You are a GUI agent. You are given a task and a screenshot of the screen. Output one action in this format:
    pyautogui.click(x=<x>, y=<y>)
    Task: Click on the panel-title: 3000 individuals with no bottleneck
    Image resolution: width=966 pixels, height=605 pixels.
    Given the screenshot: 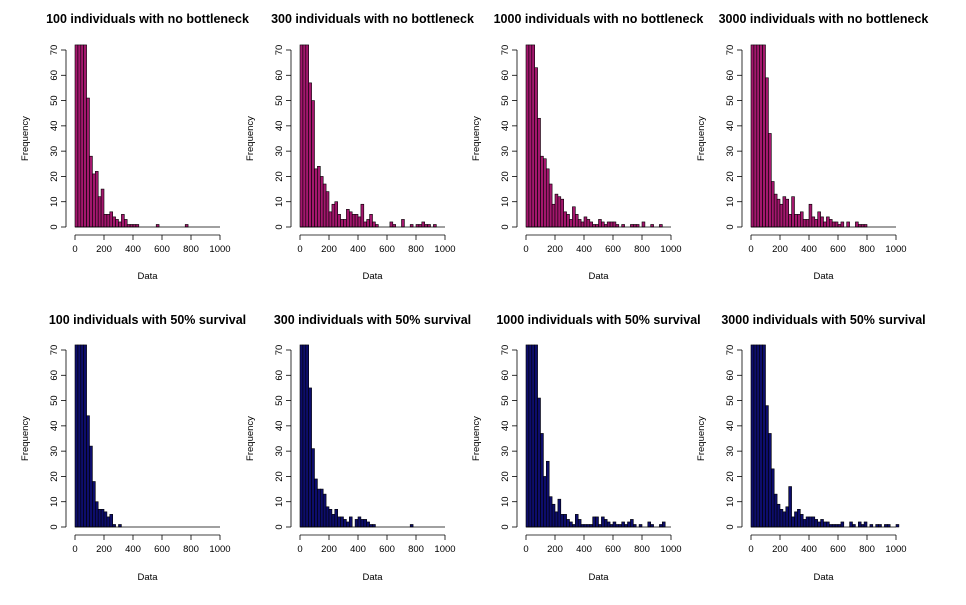 What is the action you would take?
    pyautogui.click(x=824, y=19)
    